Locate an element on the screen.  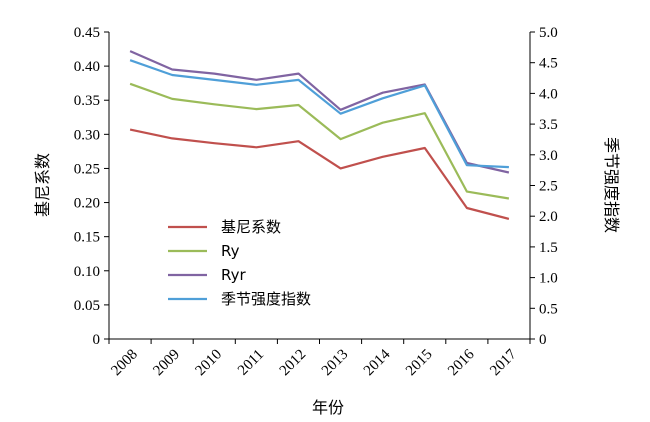
right-tick-label: 5.0 is located at coordinates (548, 33).